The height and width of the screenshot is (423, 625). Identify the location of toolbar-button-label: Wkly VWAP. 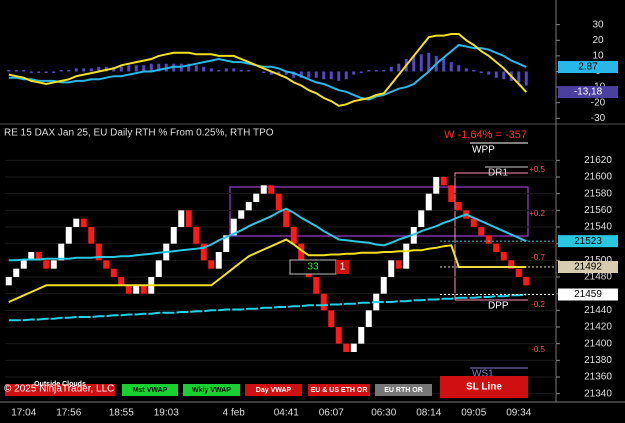
(211, 390).